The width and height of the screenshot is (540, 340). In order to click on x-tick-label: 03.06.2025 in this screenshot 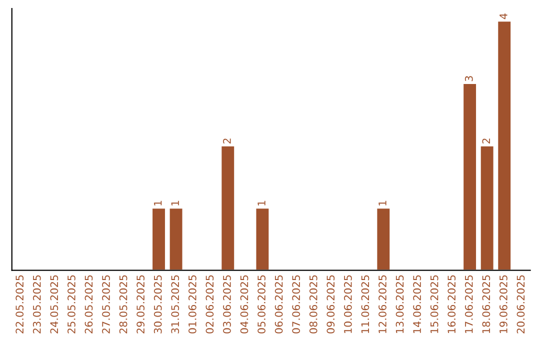, I will do `click(227, 304)`.